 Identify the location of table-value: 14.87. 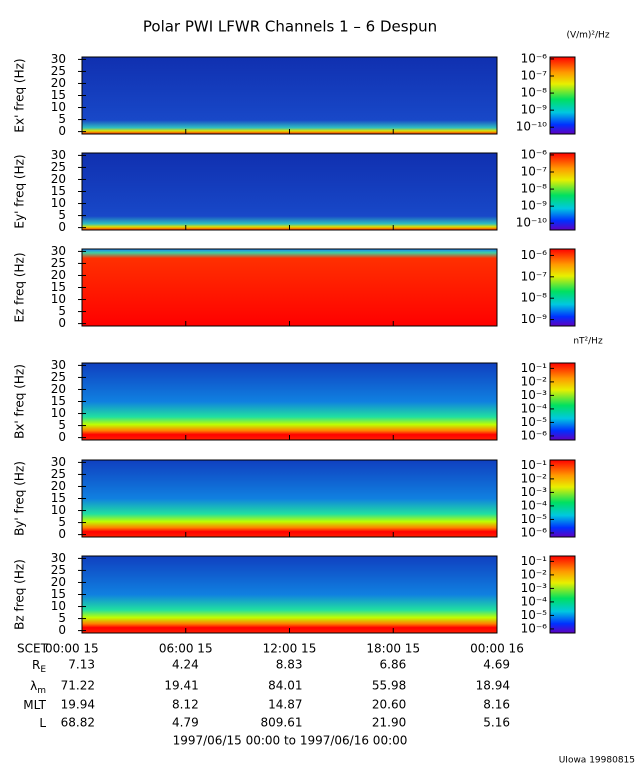
(285, 705).